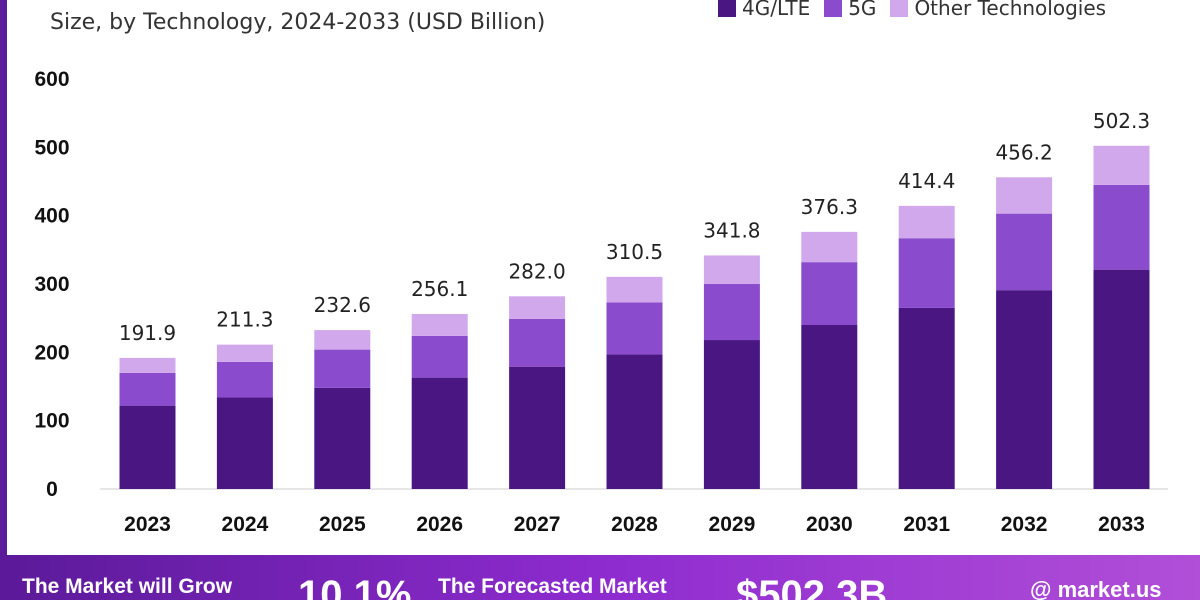  Describe the element at coordinates (926, 524) in the screenshot. I see `x-tick-label: 2031` at that location.